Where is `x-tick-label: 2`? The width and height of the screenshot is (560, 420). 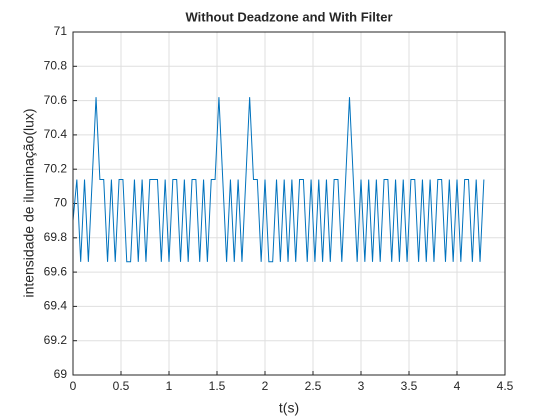
x-tick-label: 2 is located at coordinates (265, 386).